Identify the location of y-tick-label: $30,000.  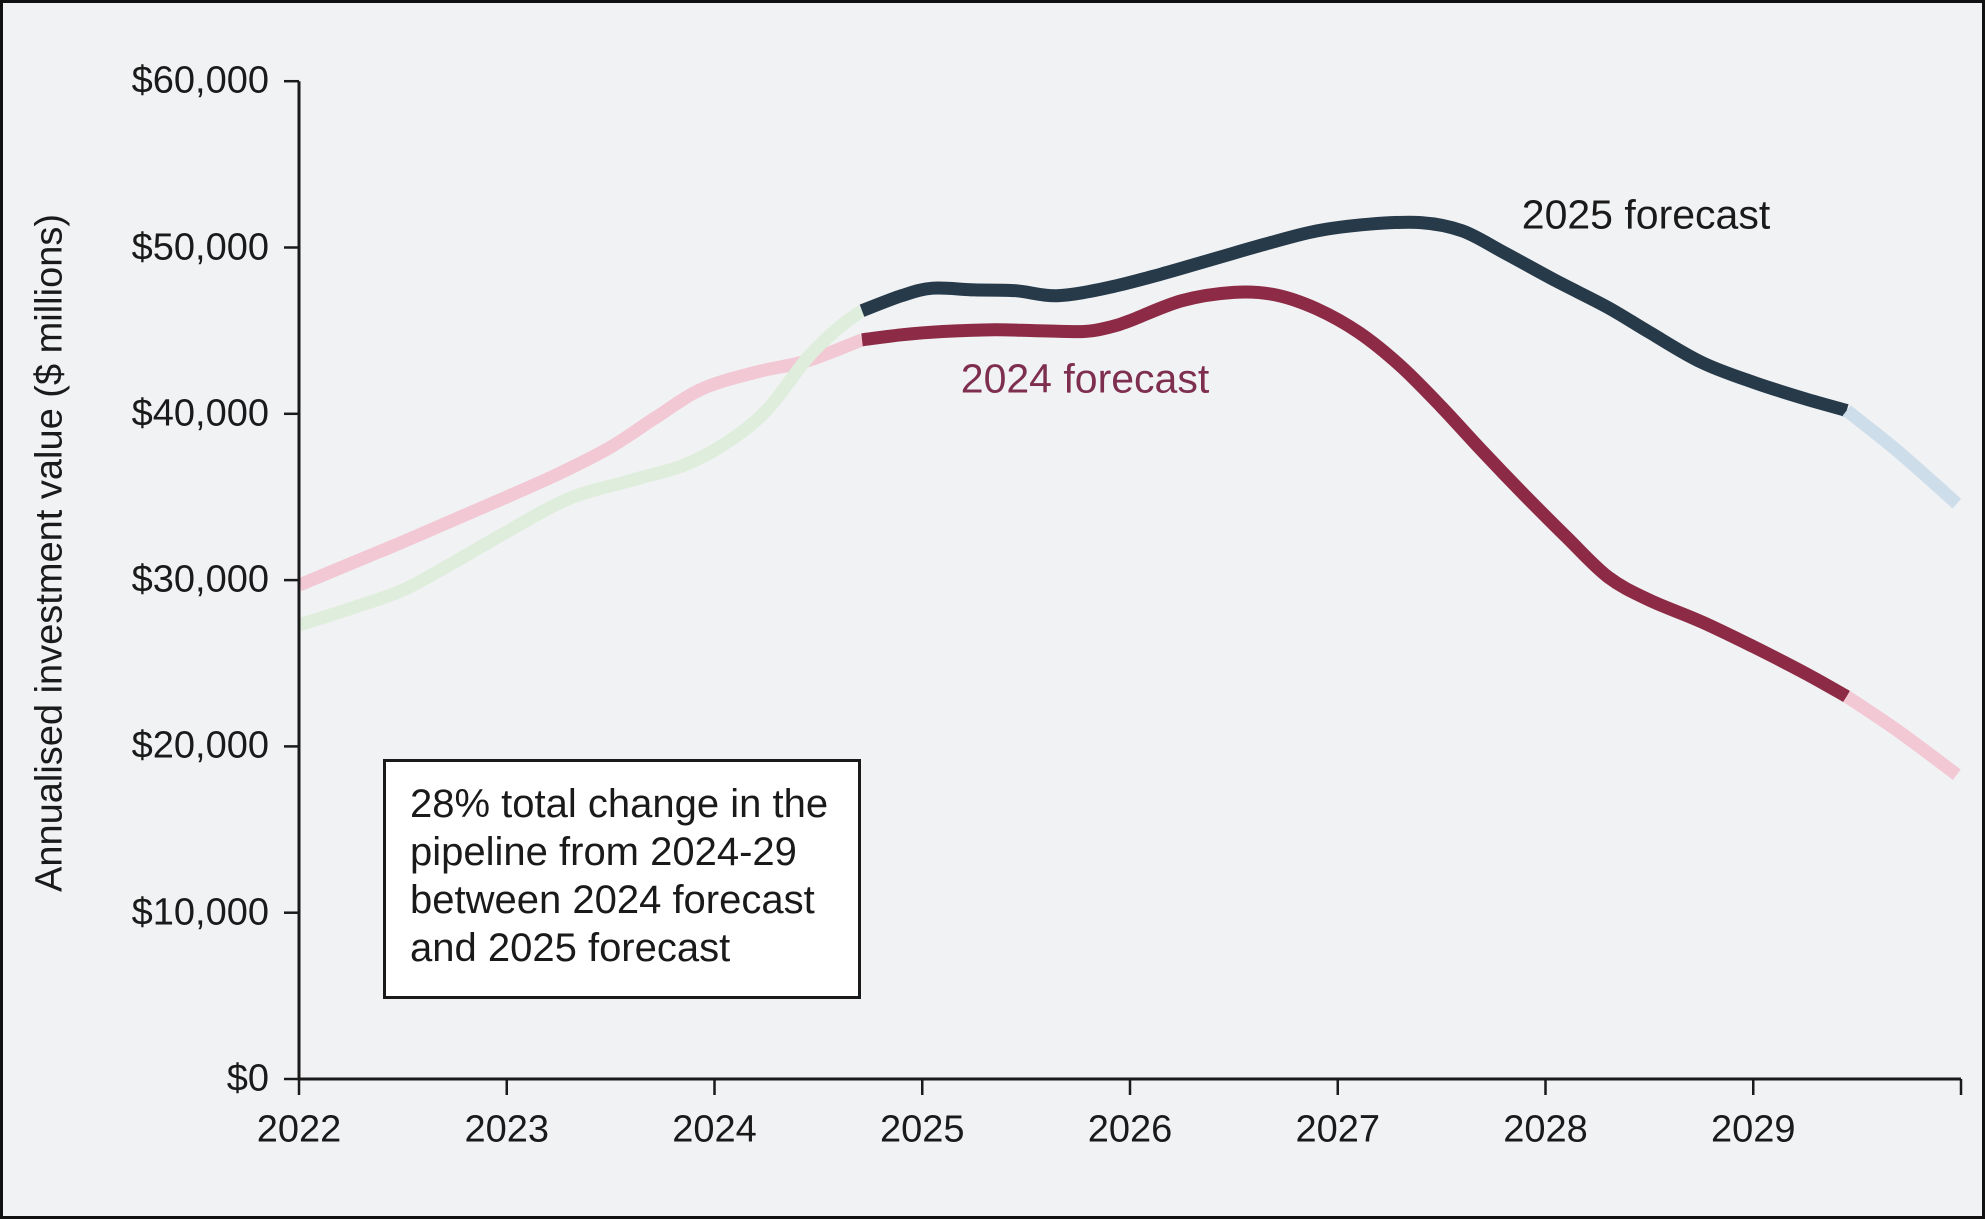
(200, 579).